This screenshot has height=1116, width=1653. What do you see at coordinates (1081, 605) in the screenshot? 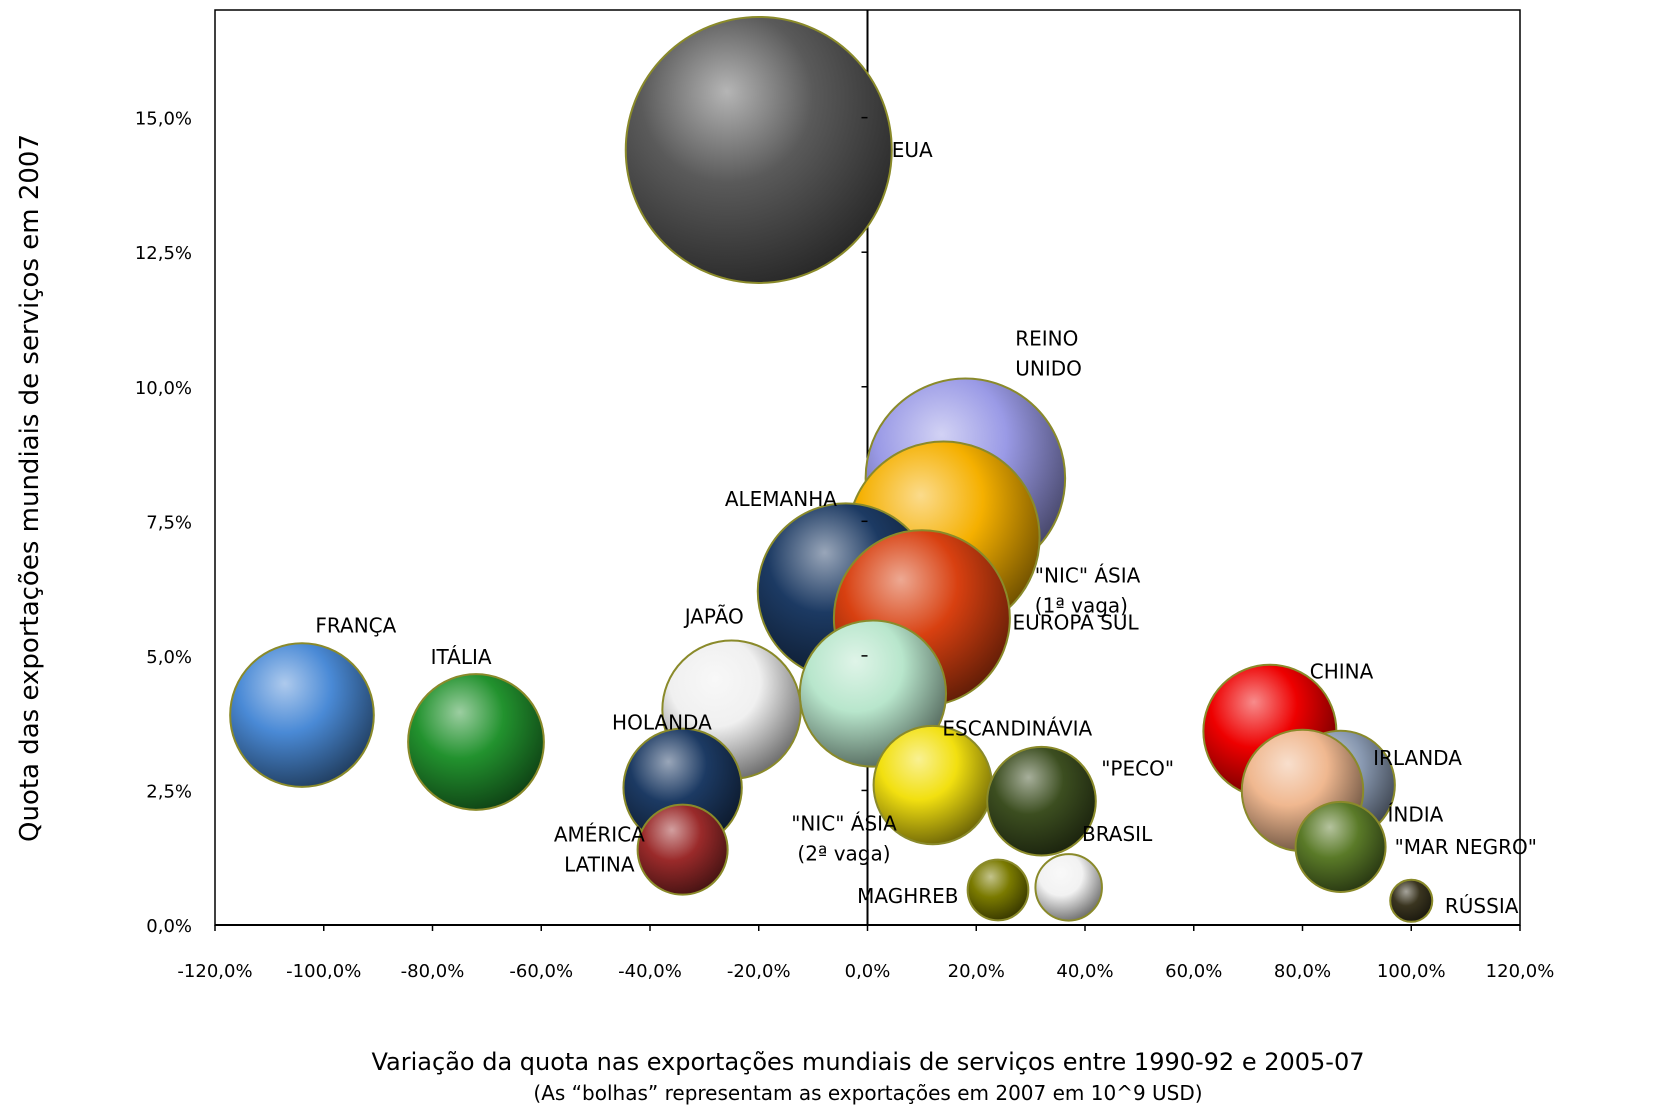
I see `bubble-label: (1ª vaga)` at bounding box center [1081, 605].